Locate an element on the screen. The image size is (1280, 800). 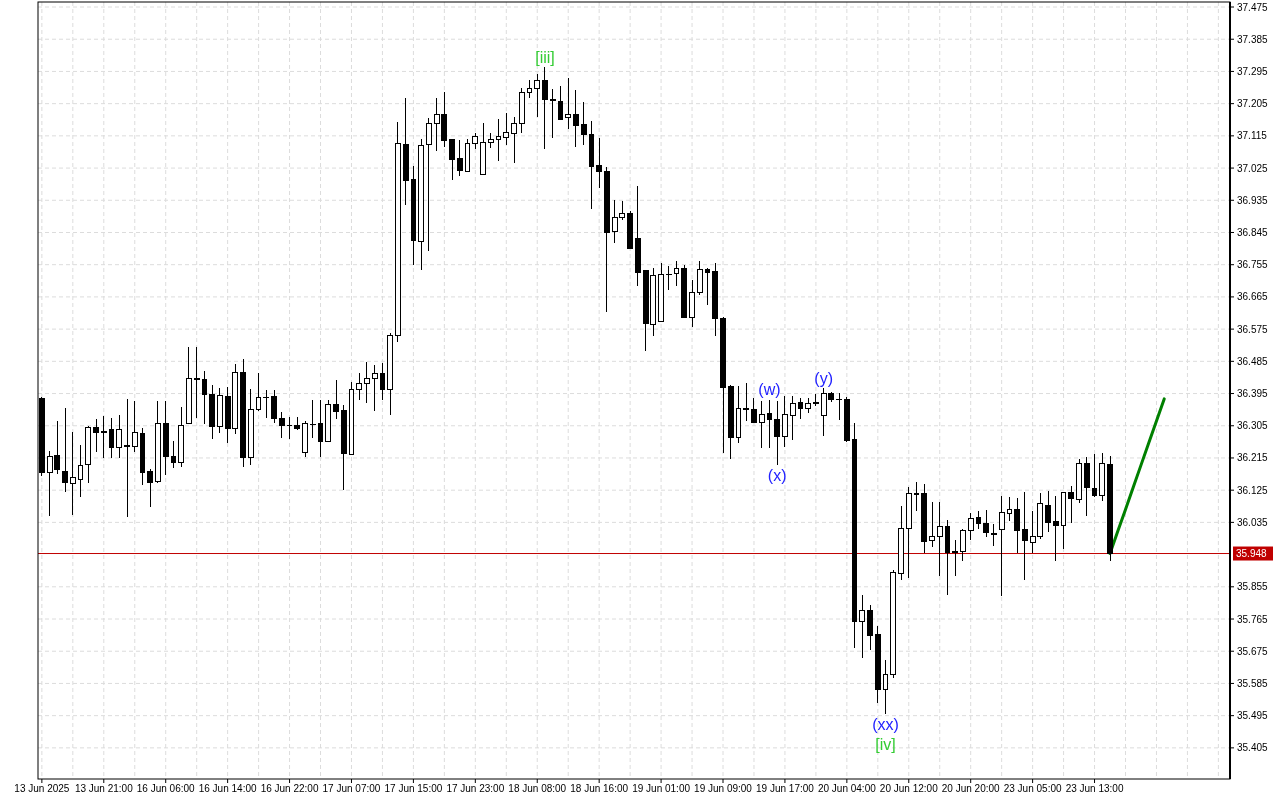
x-tick-label: 19 Jun 17:00 is located at coordinates (785, 788).